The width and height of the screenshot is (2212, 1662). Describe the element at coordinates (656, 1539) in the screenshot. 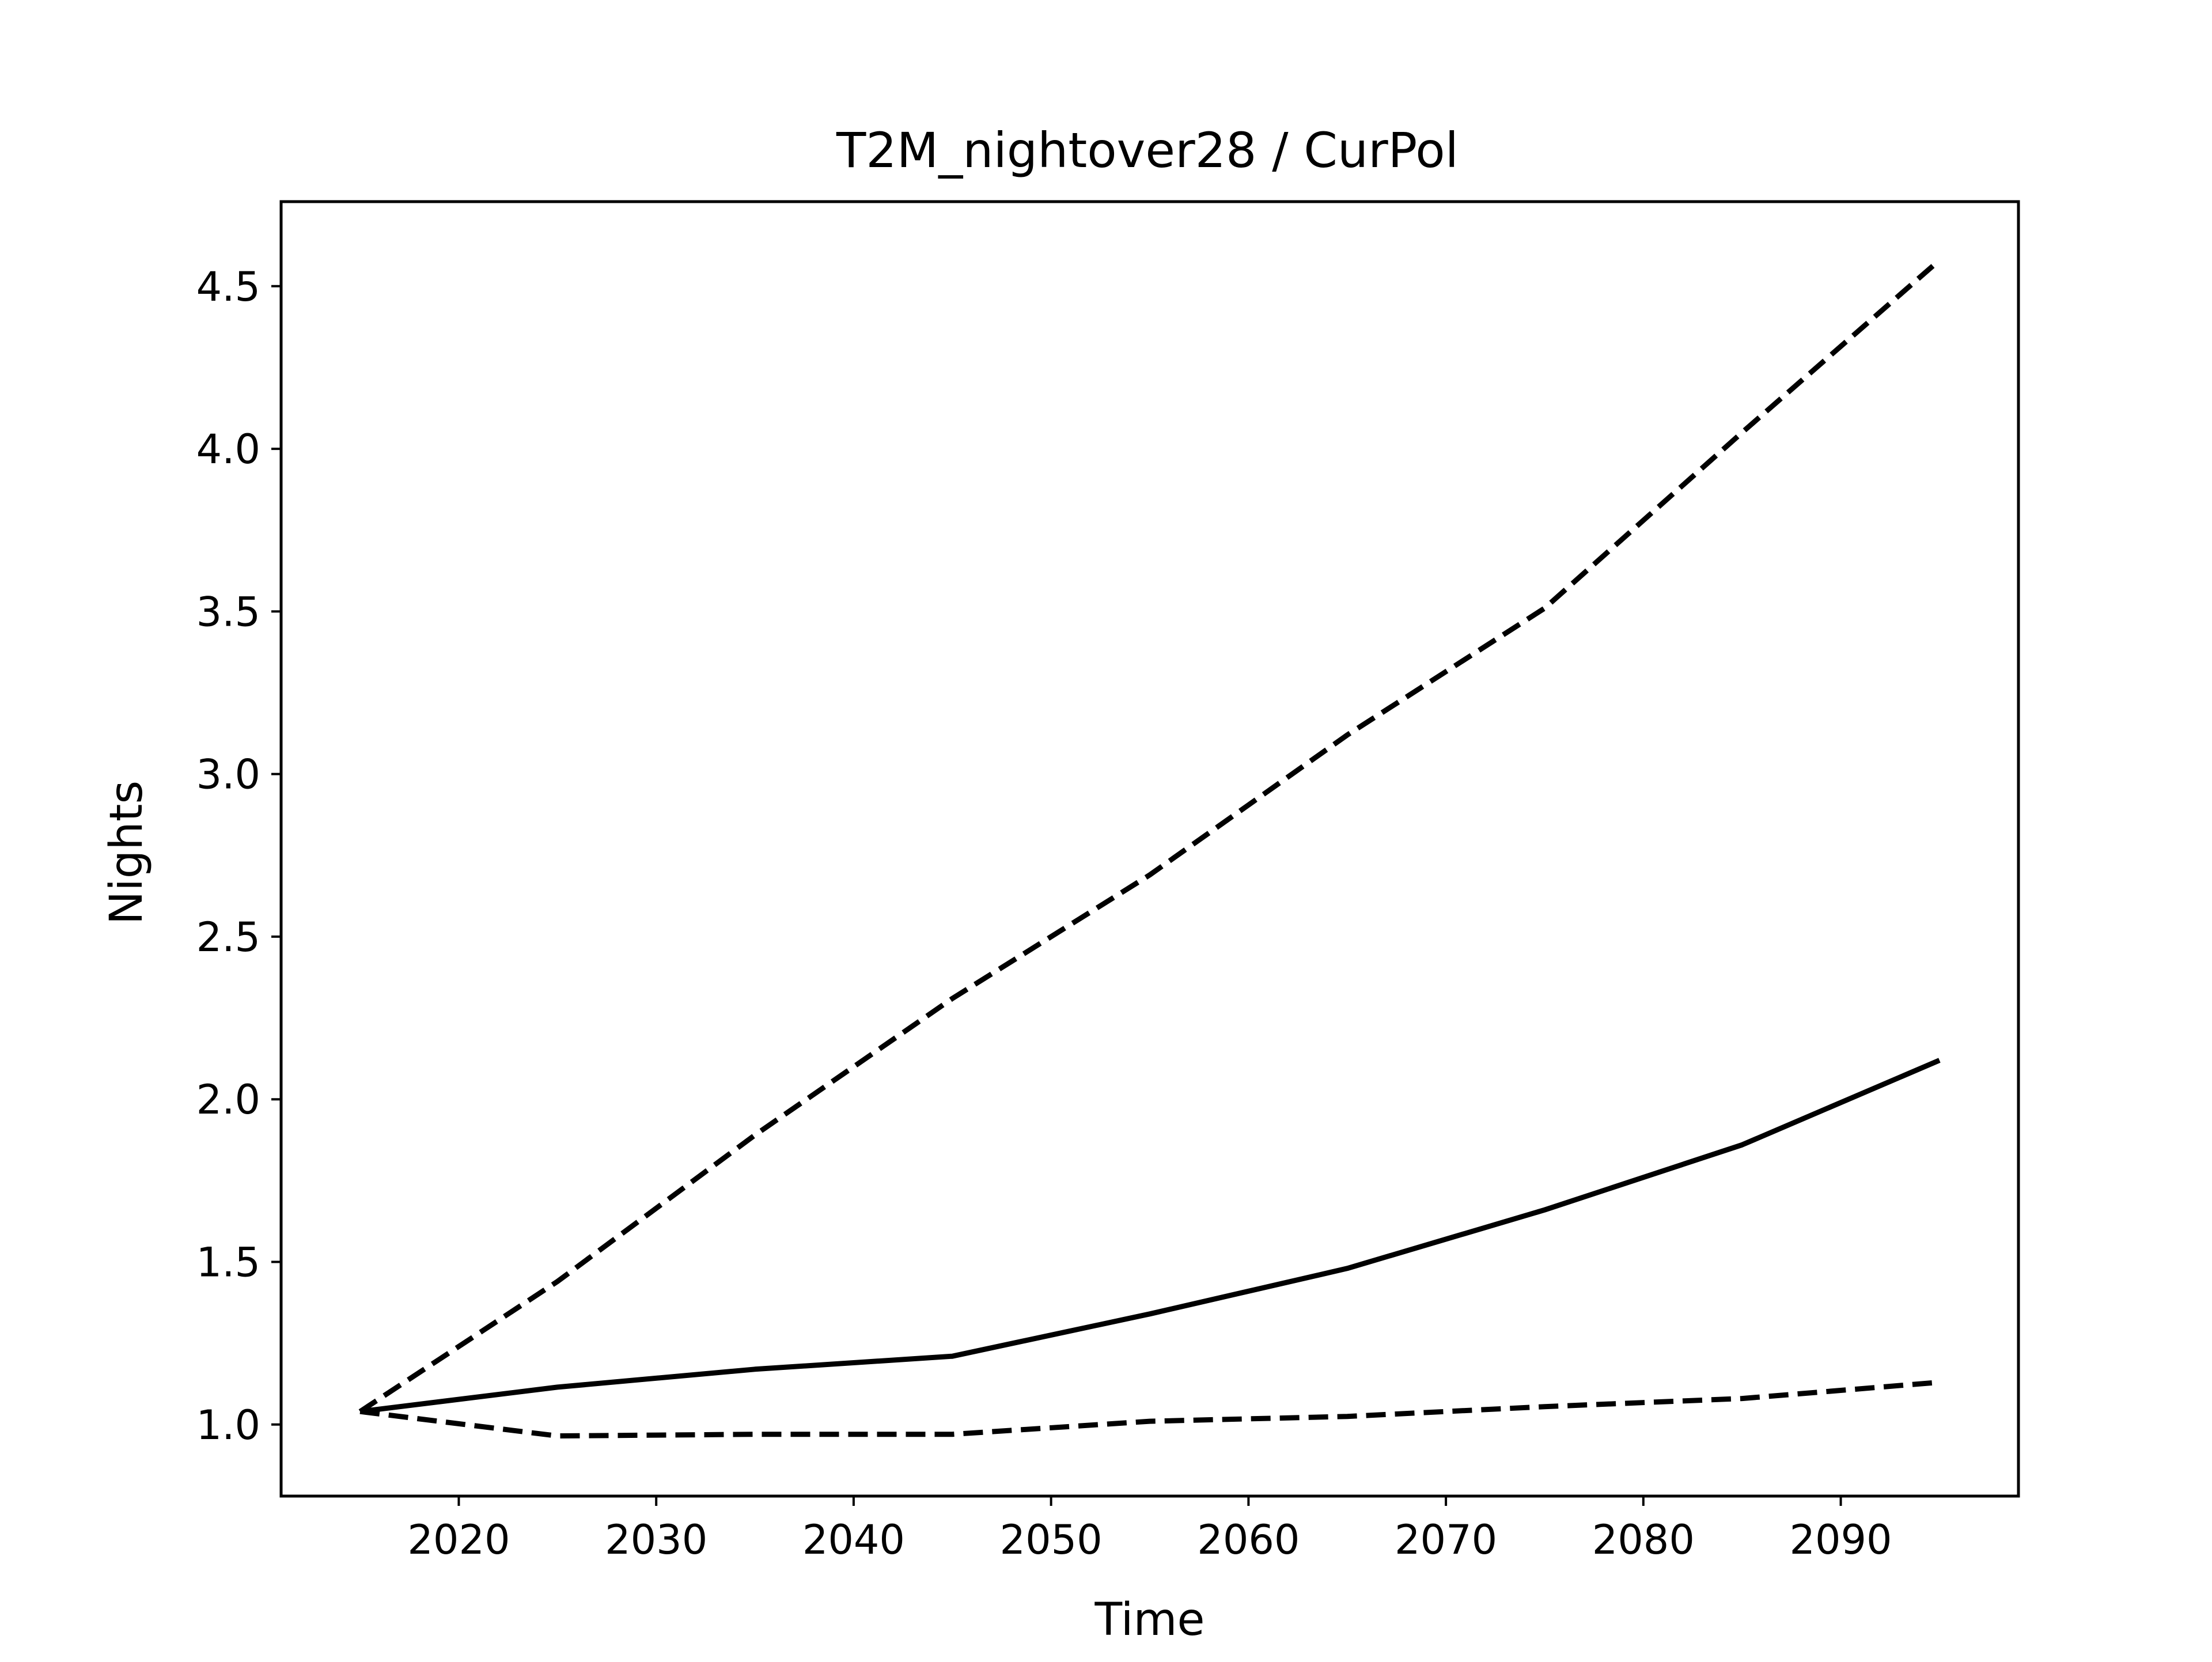

I see `x-tick-label: 2030` at that location.